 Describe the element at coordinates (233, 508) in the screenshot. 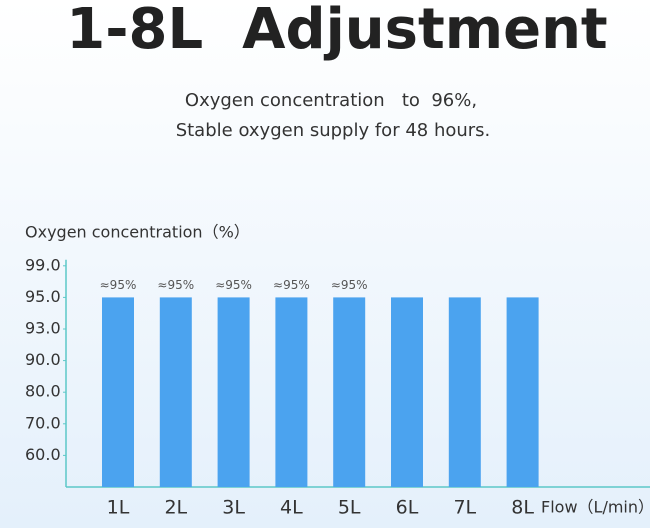

I see `x-tick-label: 3L` at that location.